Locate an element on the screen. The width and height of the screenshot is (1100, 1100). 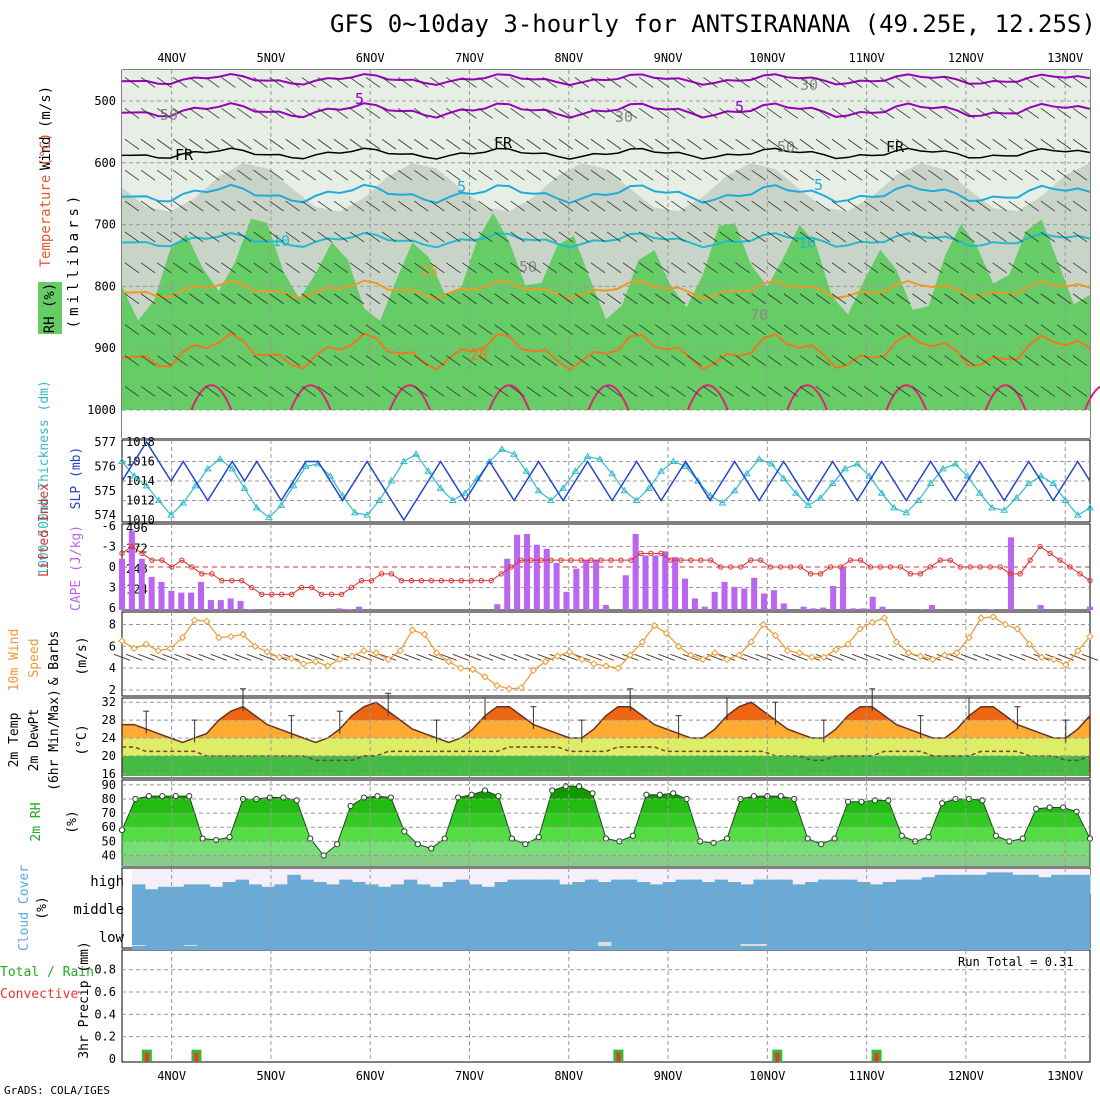
contour-label: 5 is located at coordinates (818, 185).